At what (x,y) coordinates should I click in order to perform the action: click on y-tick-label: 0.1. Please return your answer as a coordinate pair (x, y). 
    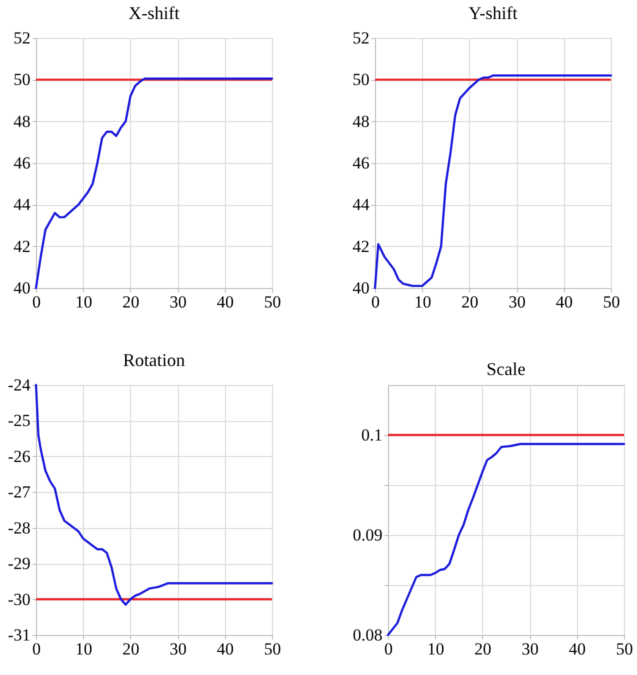
    Looking at the image, I should click on (371, 435).